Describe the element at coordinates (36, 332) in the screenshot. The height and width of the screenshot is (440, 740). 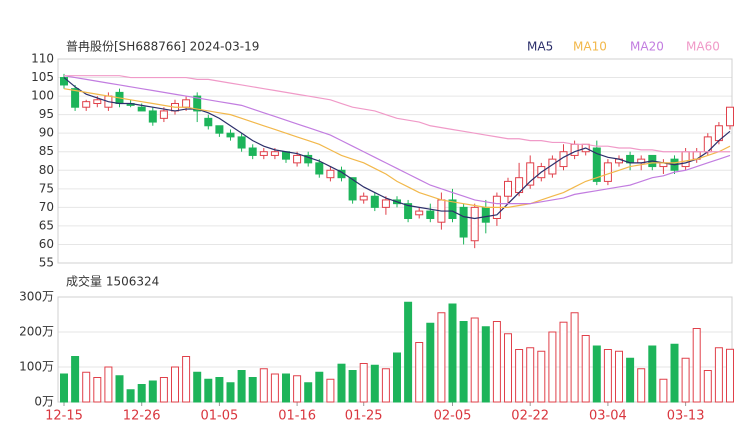
I see `y-tick-label: 200万` at that location.